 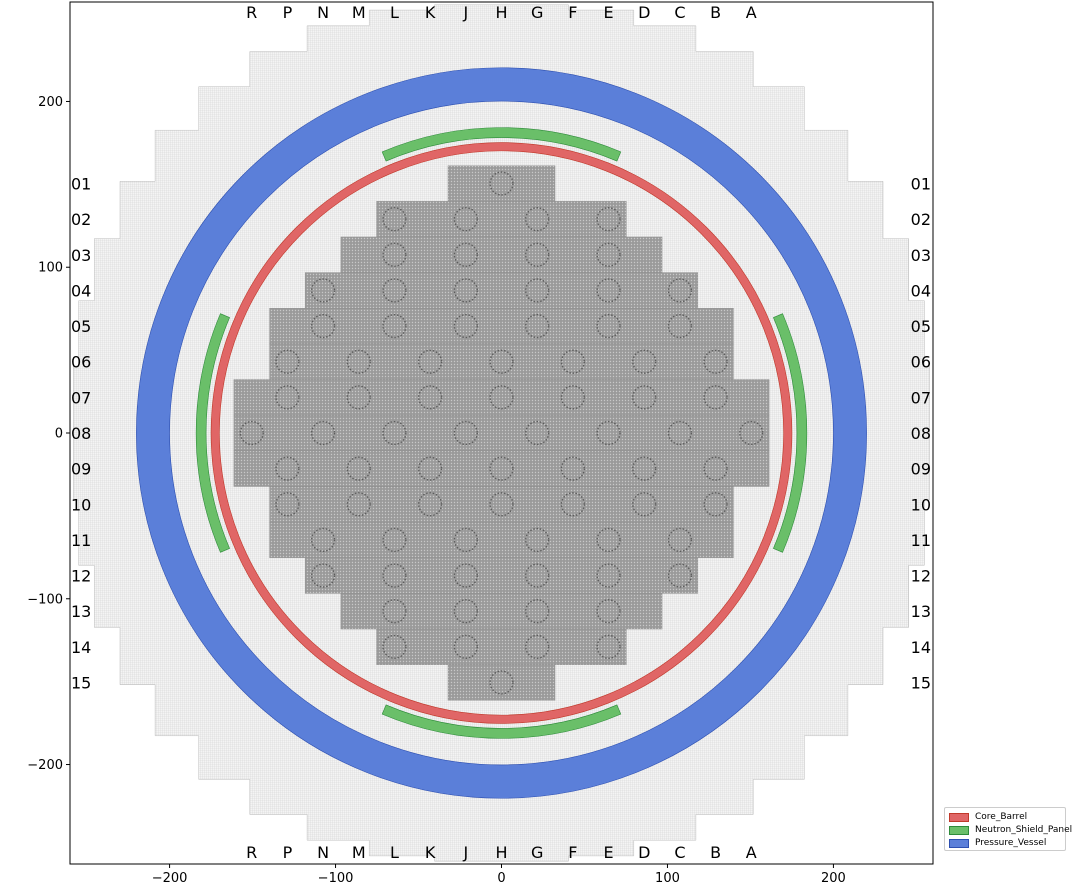 I want to click on column-label-top: M, so click(x=359, y=12).